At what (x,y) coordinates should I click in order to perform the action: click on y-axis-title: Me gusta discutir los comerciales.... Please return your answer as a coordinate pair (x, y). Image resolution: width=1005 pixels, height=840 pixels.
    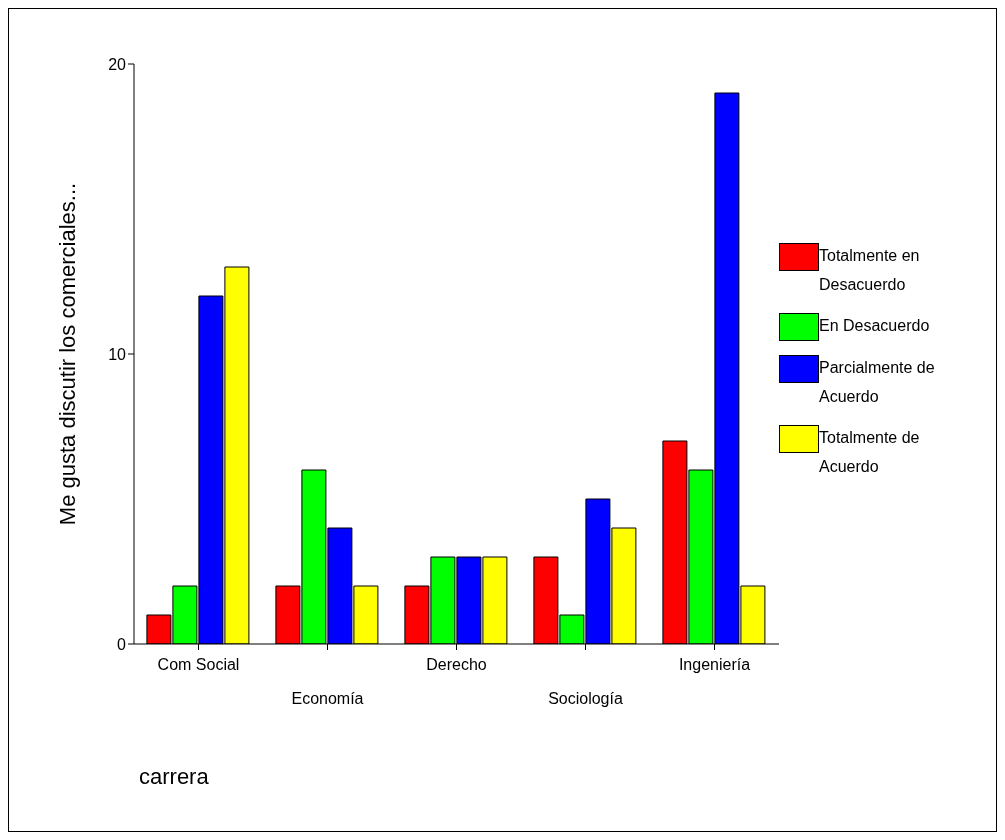
    Looking at the image, I should click on (67, 354).